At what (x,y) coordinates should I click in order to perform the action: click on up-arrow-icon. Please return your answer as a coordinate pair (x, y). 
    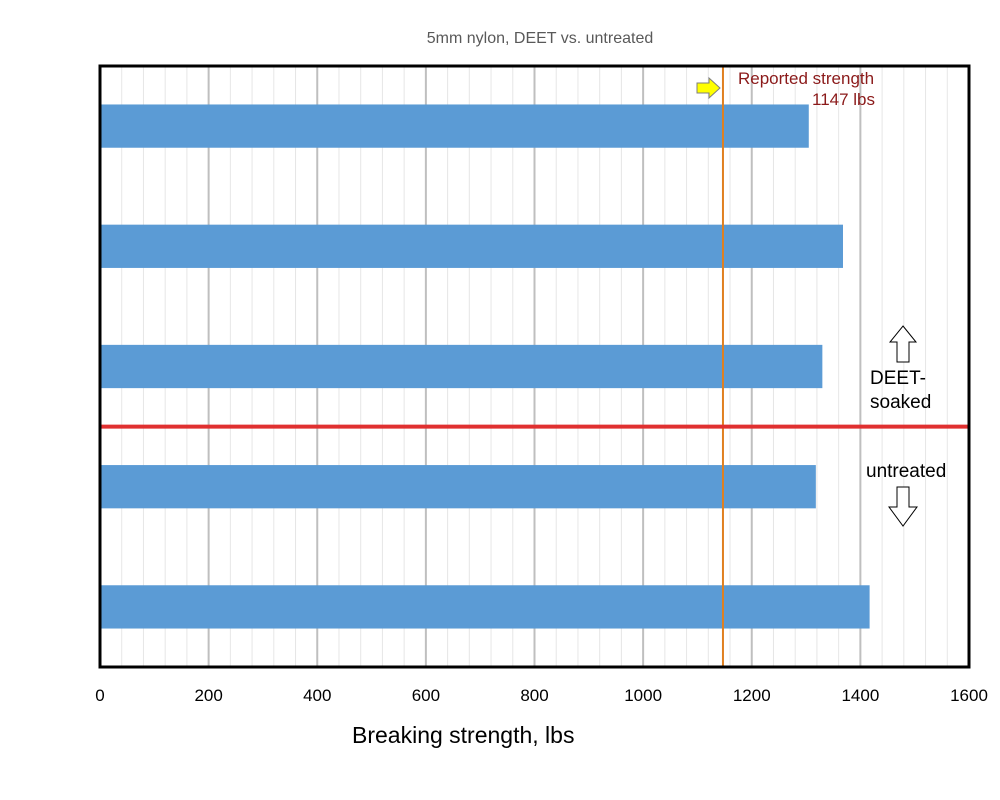
    Looking at the image, I should click on (903, 344).